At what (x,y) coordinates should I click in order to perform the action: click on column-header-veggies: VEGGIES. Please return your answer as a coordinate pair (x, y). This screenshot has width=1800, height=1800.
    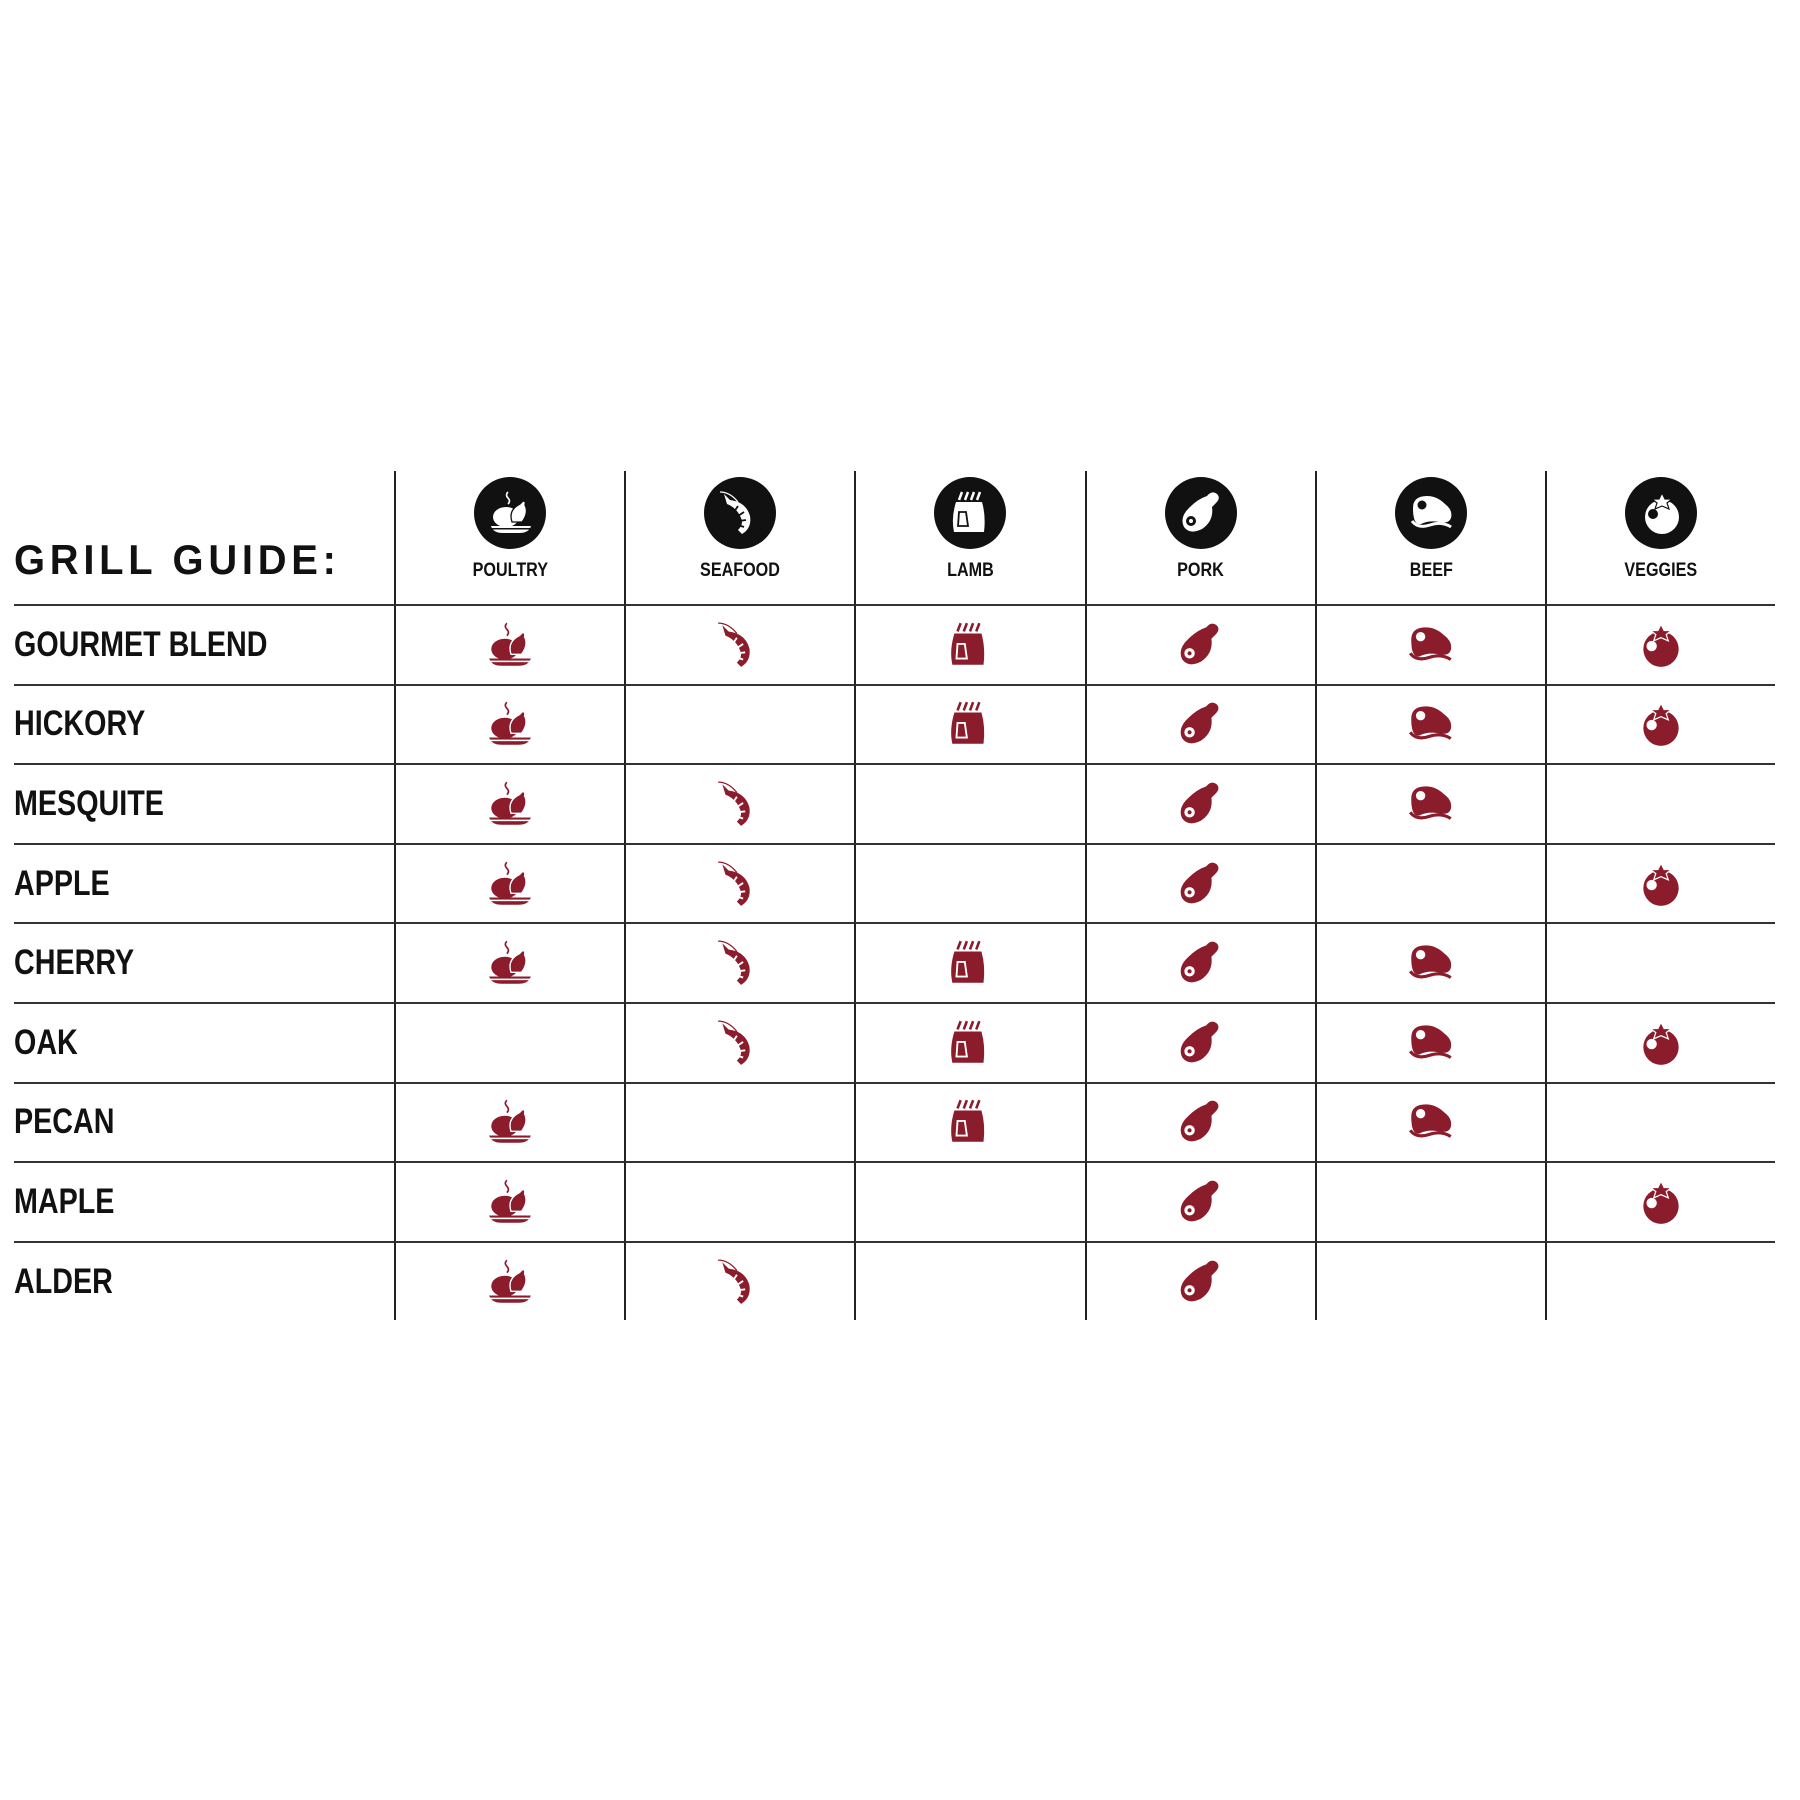
    Looking at the image, I should click on (1659, 537).